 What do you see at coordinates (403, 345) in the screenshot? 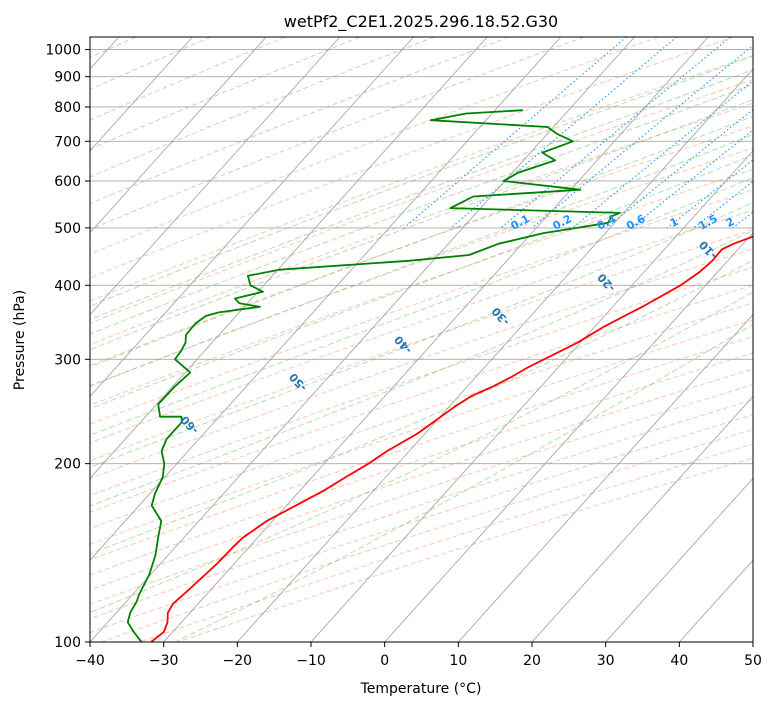
I see `dry-adiabat-label: -40` at bounding box center [403, 345].